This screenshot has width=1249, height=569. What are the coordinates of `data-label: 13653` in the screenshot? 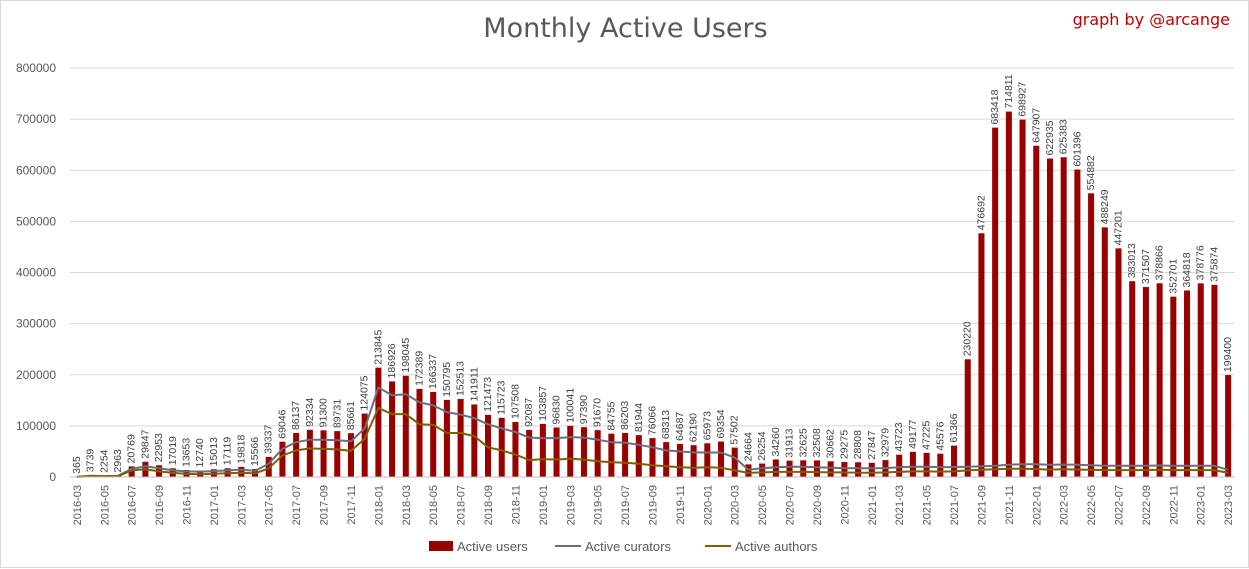 It's located at (187, 452).